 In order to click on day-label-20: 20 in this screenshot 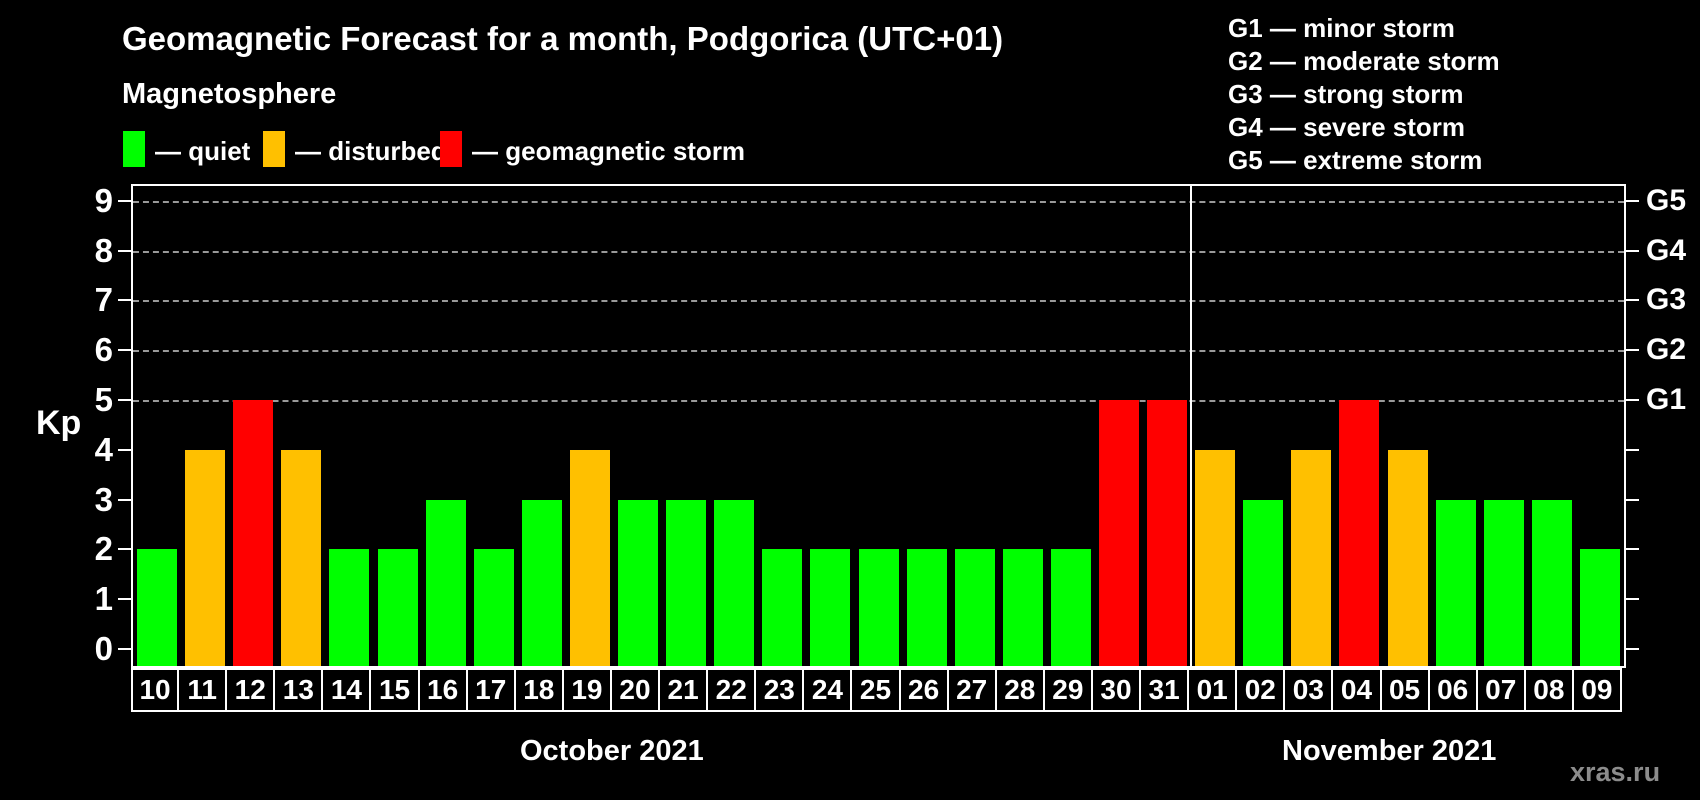, I will do `click(636, 690)`.